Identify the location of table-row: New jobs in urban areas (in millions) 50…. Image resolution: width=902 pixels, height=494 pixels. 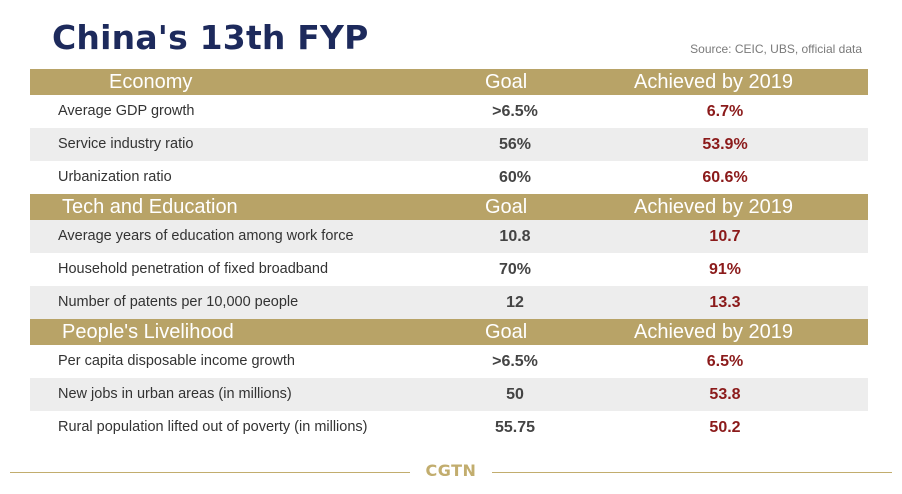
(449, 394).